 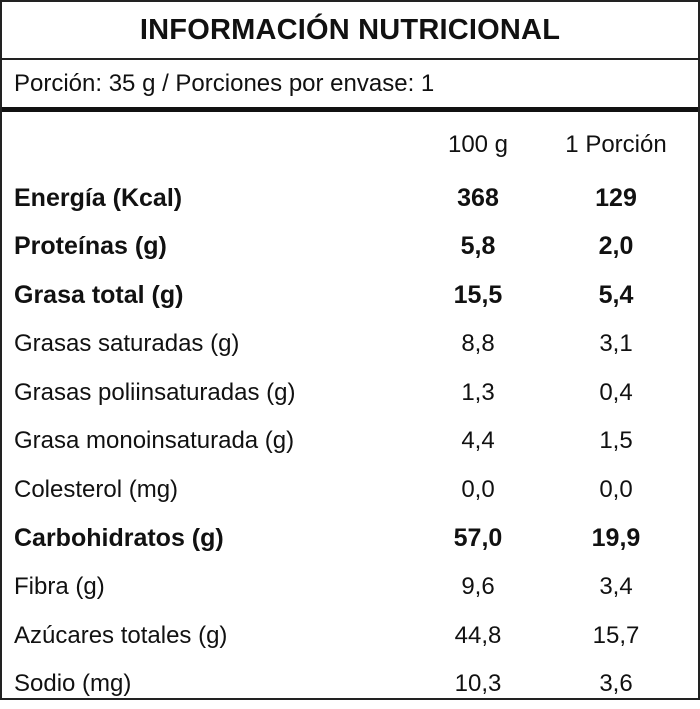 What do you see at coordinates (350, 587) in the screenshot?
I see `table-row: Fibra (g) 9,6 3,4` at bounding box center [350, 587].